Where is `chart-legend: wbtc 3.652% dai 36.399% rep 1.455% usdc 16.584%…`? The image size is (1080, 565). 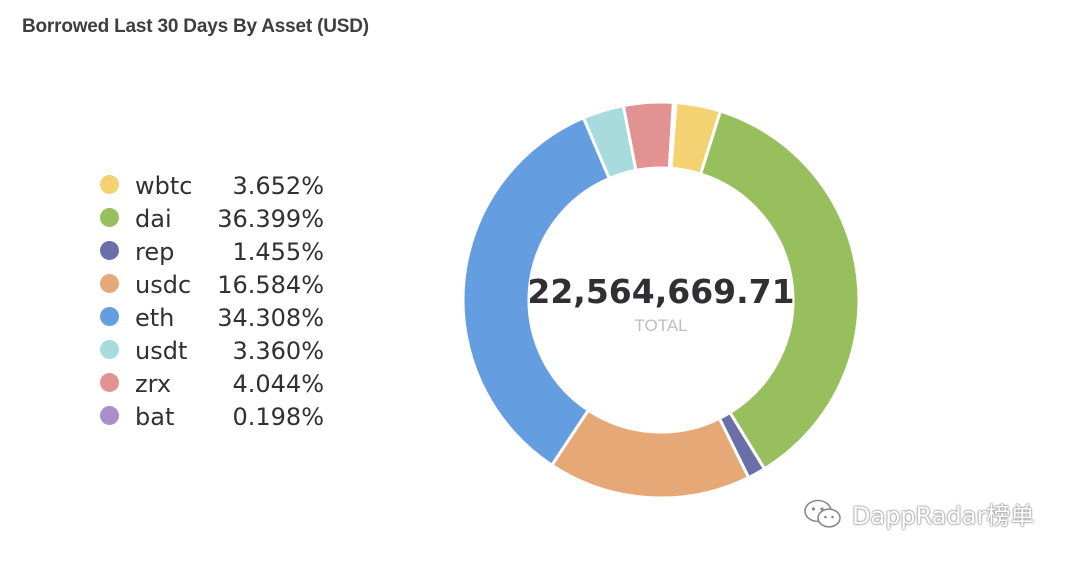
chart-legend: wbtc 3.652% dai 36.399% rep 1.455% usdc 16.584%… is located at coordinates (212, 302).